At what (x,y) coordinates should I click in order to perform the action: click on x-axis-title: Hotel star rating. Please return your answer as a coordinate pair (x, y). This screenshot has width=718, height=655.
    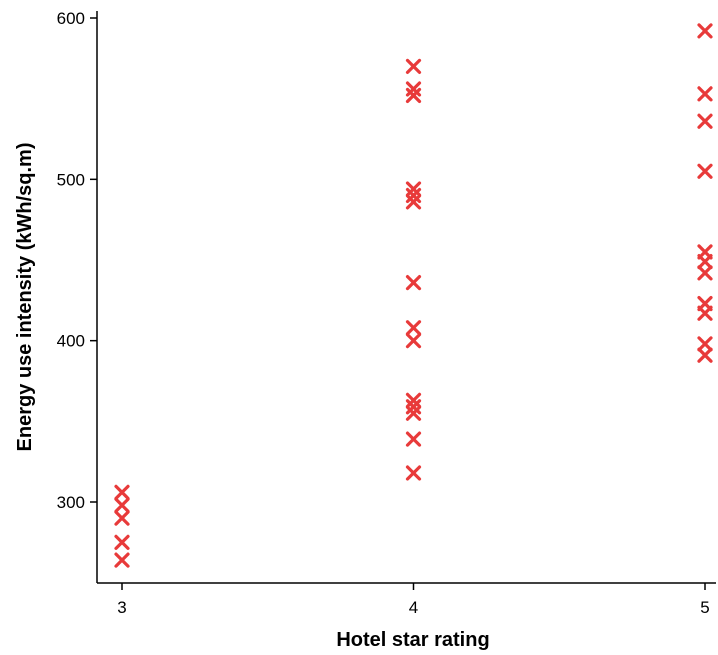
    Looking at the image, I should click on (412, 640).